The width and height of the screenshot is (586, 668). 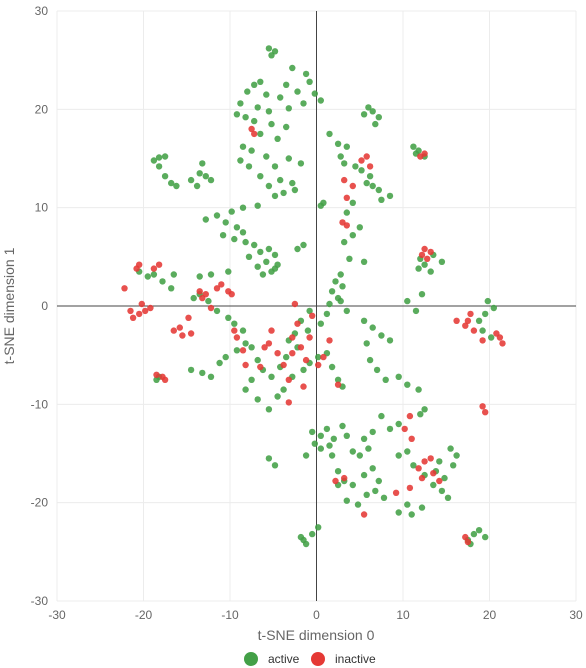 I want to click on x-tick-label: 30, so click(x=576, y=615).